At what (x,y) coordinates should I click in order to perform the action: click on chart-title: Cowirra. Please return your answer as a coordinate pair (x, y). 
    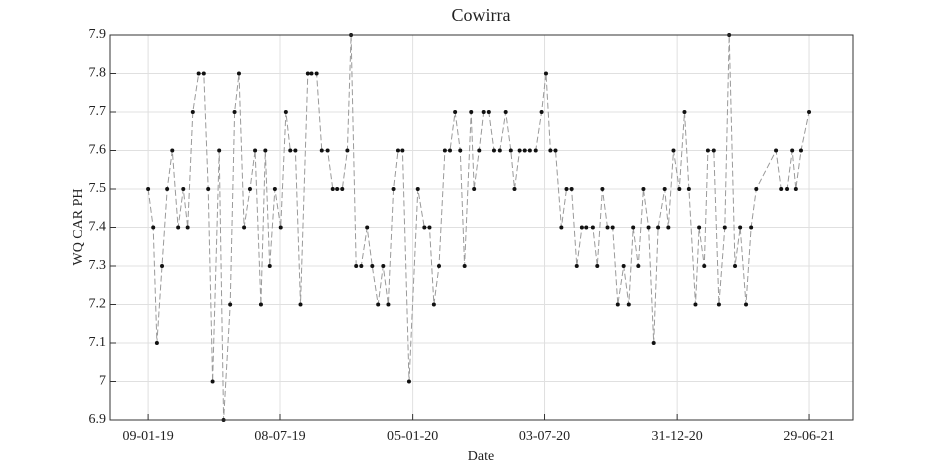
    Looking at the image, I should click on (481, 15).